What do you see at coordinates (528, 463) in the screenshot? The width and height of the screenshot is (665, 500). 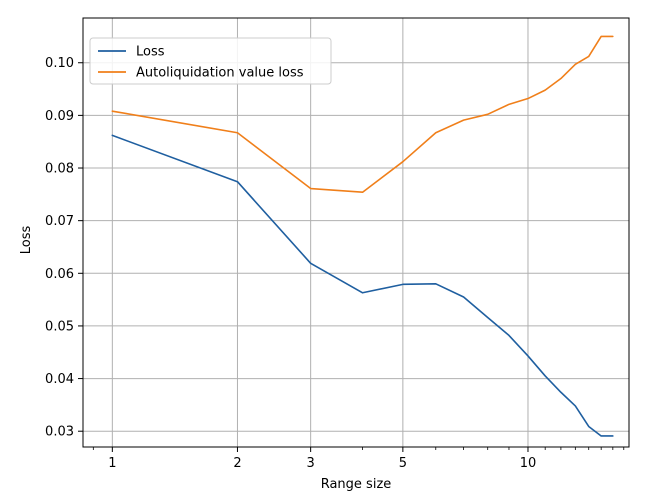 I see `x-tick-label: 10` at bounding box center [528, 463].